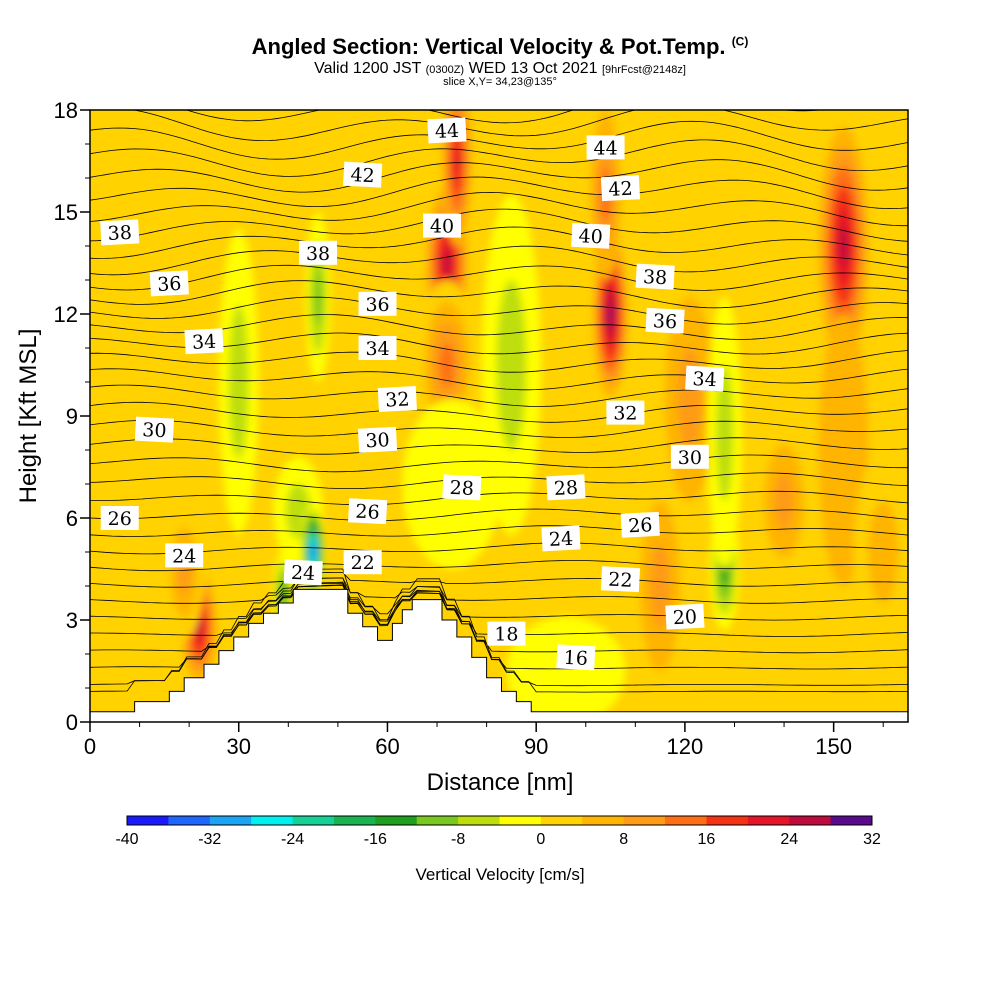  What do you see at coordinates (126, 839) in the screenshot?
I see `colorbar-tick-label: -40` at bounding box center [126, 839].